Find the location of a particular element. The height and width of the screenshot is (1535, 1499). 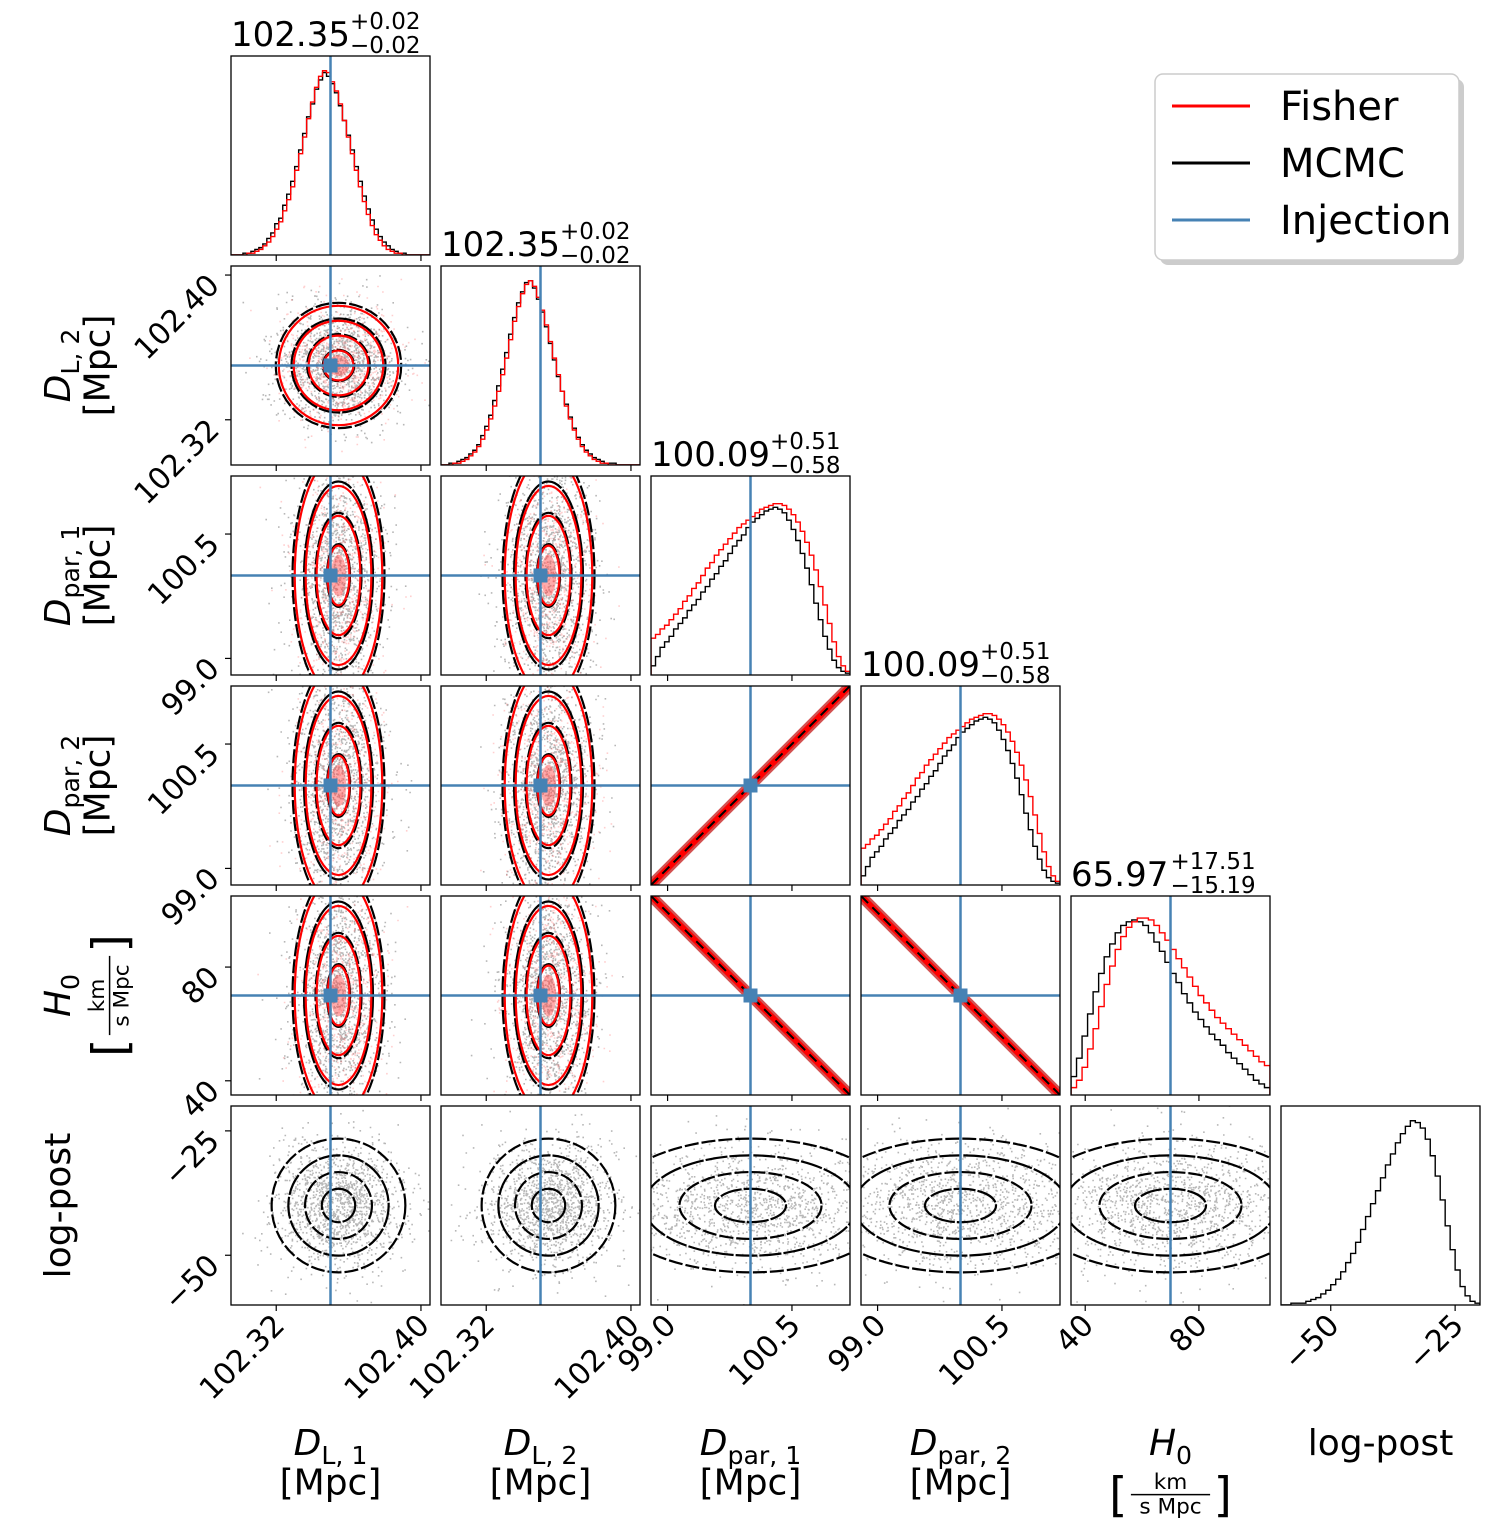

bracket-right: ] is located at coordinates (1223, 1496).